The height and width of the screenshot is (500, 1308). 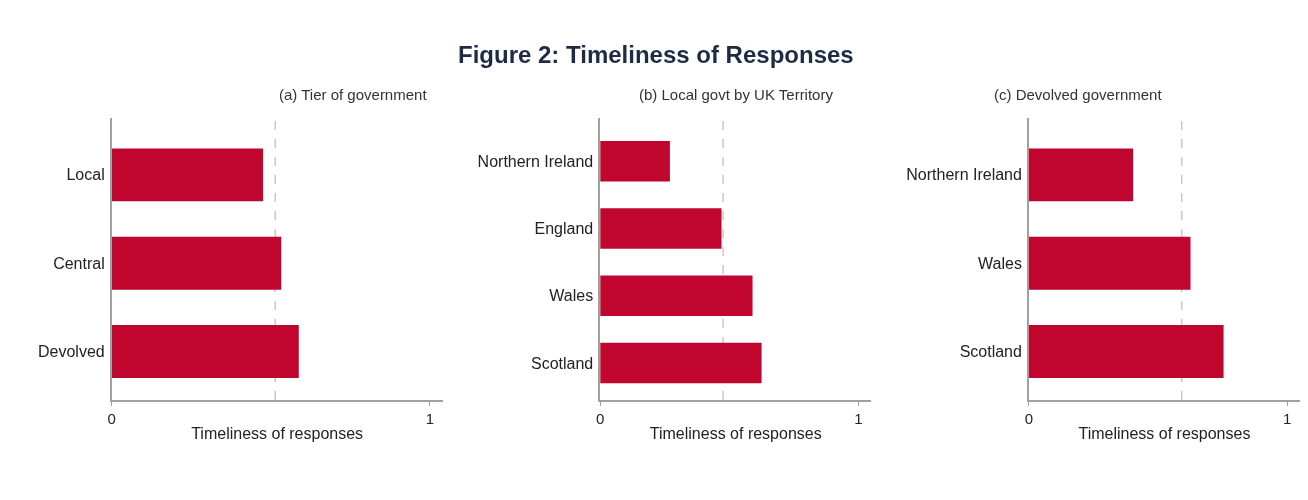 What do you see at coordinates (85, 175) in the screenshot?
I see `y-tick-label: Local` at bounding box center [85, 175].